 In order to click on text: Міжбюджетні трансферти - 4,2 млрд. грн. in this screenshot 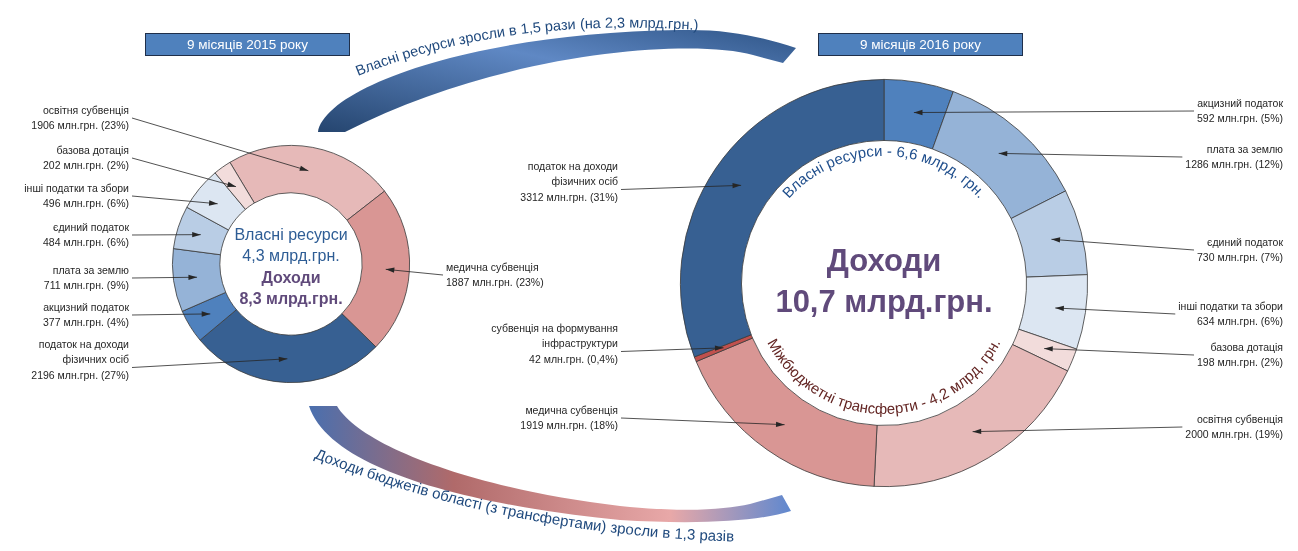, I will do `click(884, 376)`.